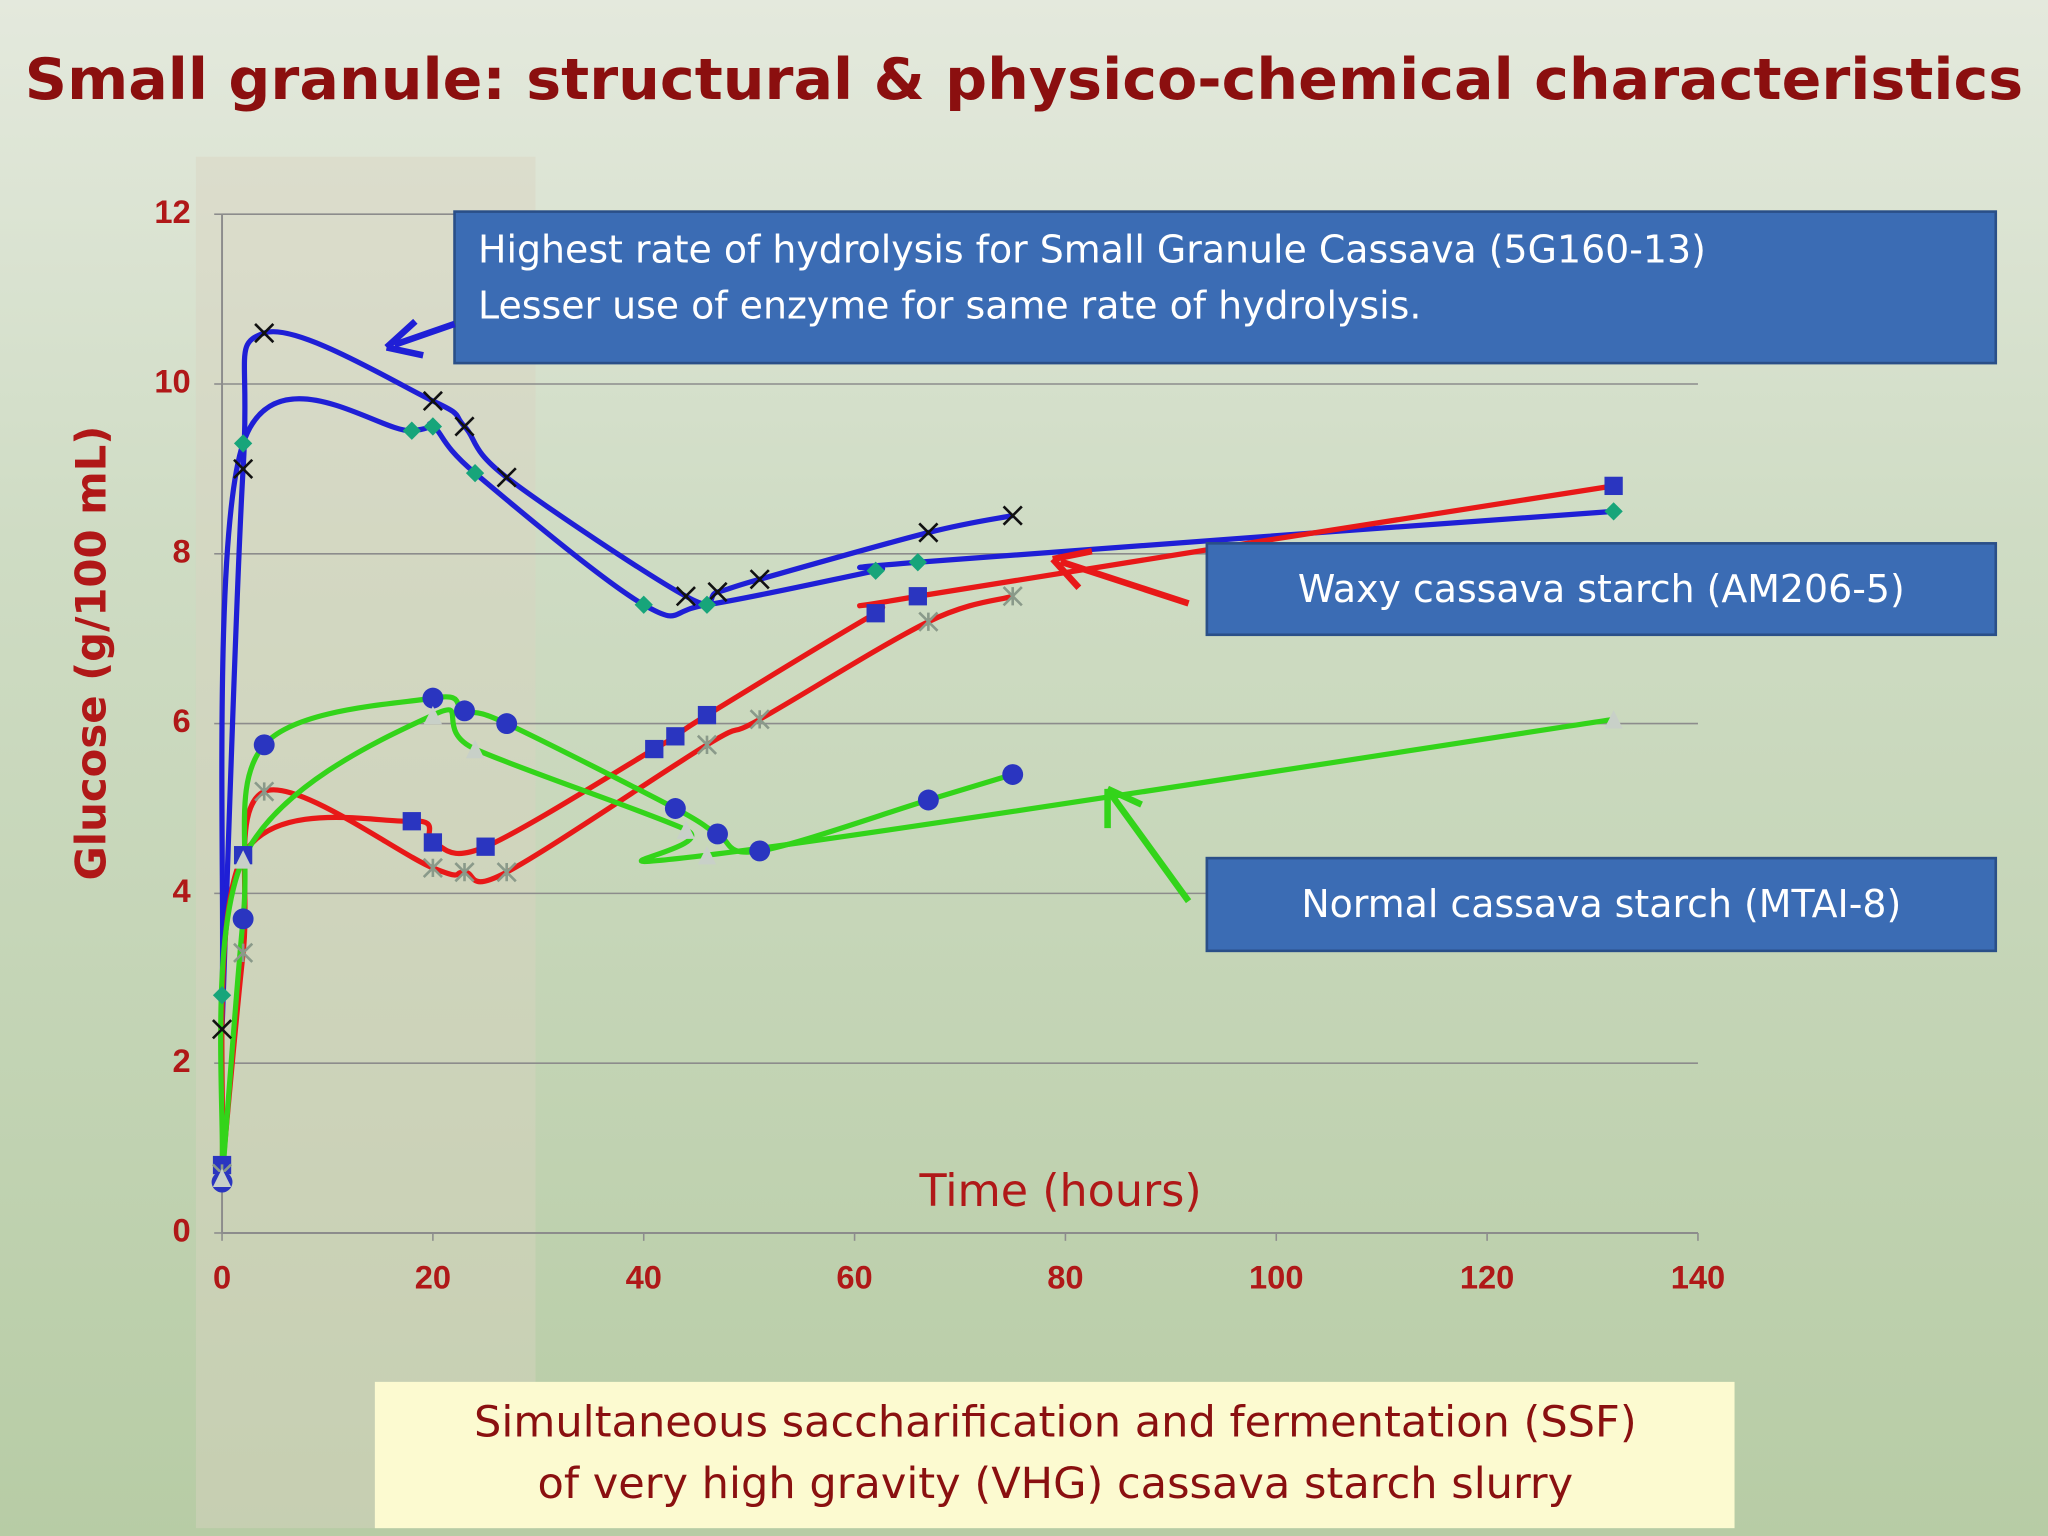 The image size is (2048, 1536). I want to click on y-axis-label: Glucose (g/100 mL), so click(91, 653).